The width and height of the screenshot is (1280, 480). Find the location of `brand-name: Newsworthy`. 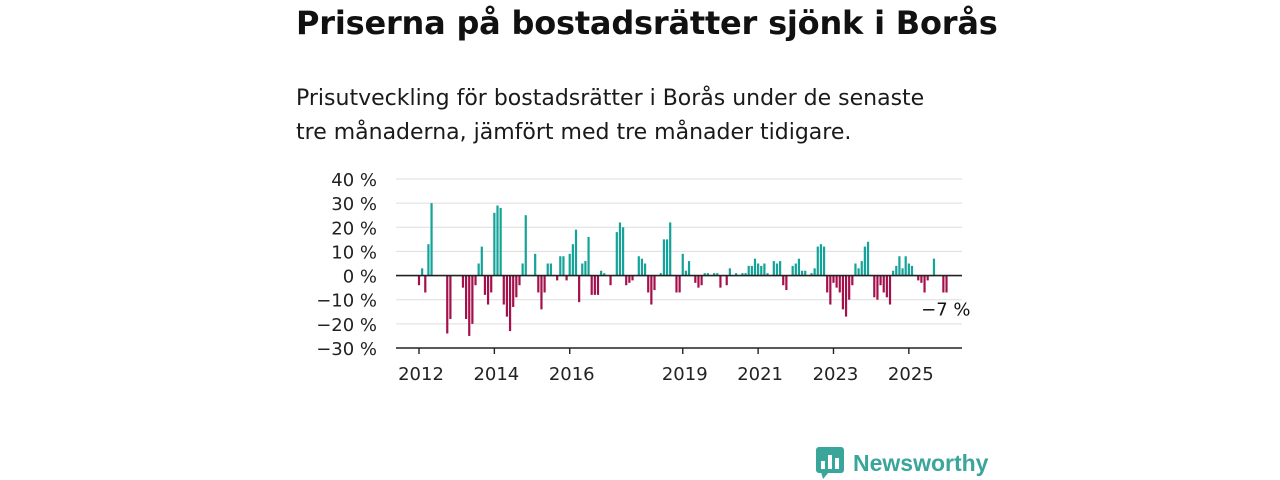

brand-name: Newsworthy is located at coordinates (921, 462).